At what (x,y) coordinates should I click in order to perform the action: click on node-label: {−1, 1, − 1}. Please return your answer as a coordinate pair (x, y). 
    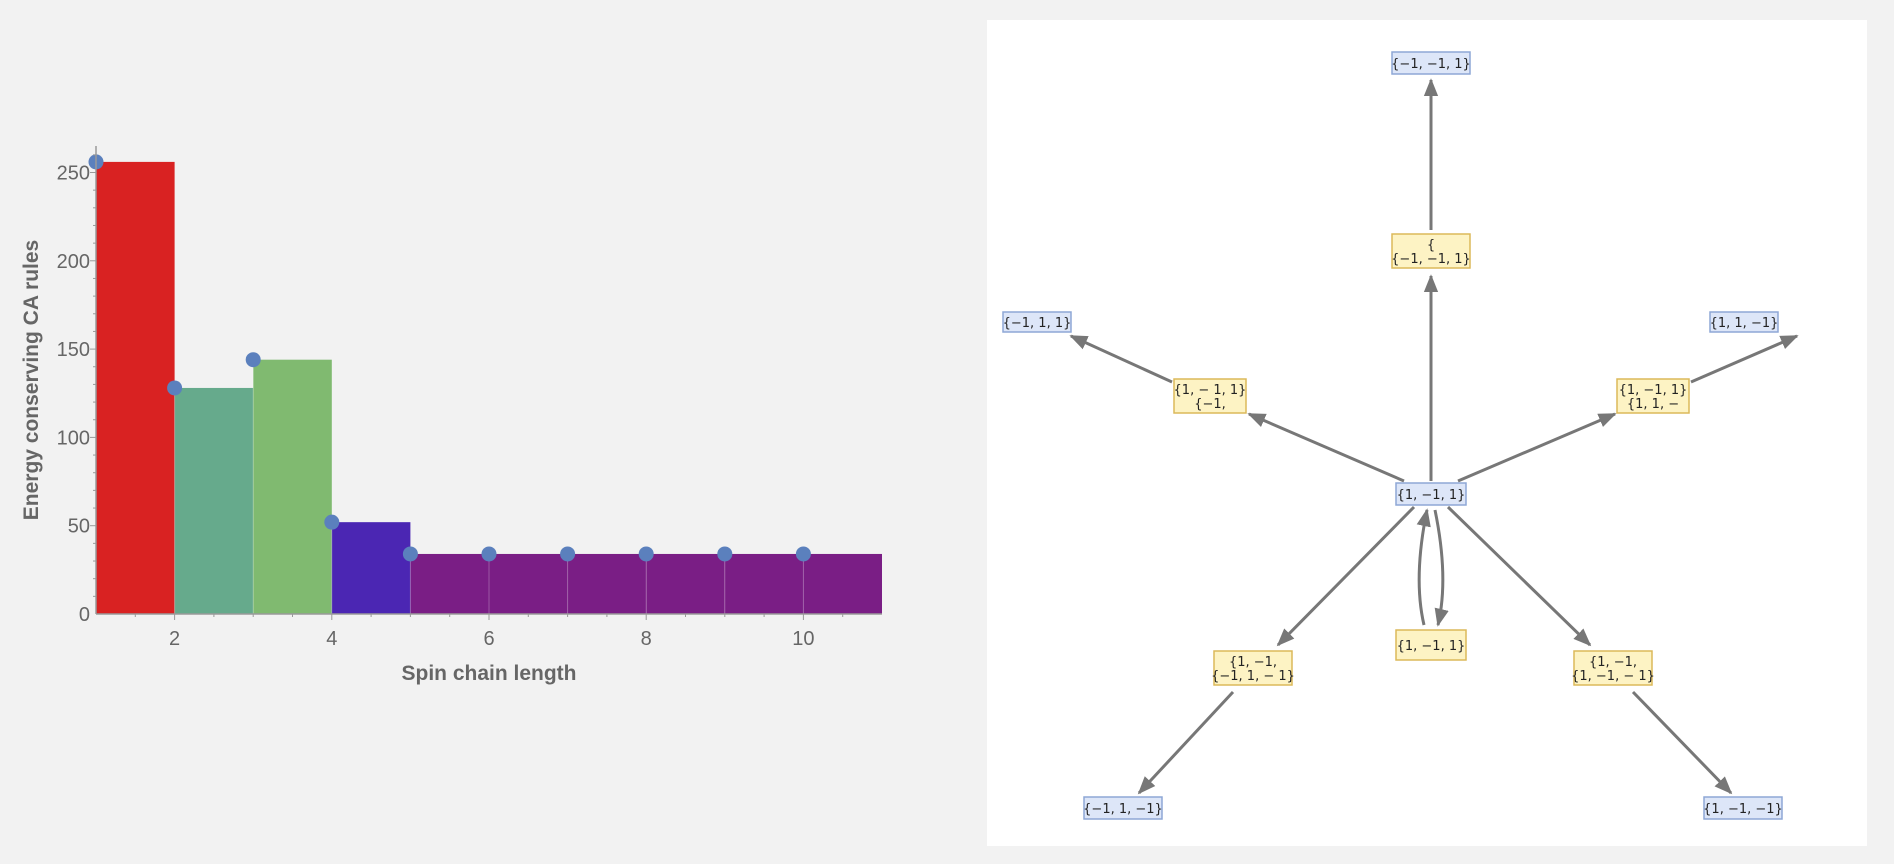
    Looking at the image, I should click on (1253, 676).